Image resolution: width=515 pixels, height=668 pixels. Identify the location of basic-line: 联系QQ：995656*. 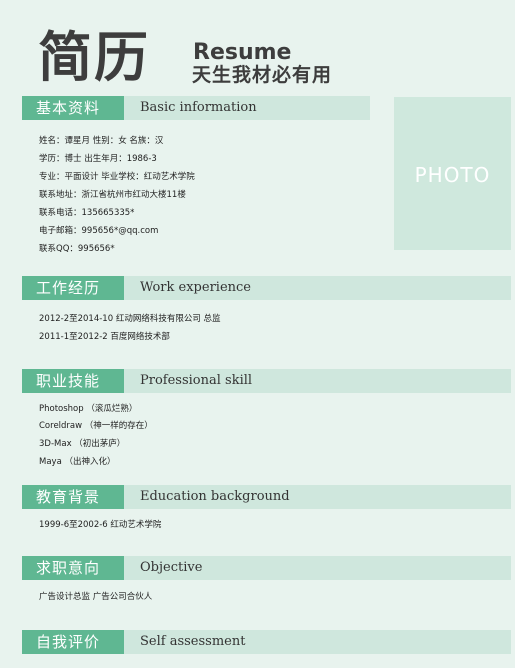
(77, 249).